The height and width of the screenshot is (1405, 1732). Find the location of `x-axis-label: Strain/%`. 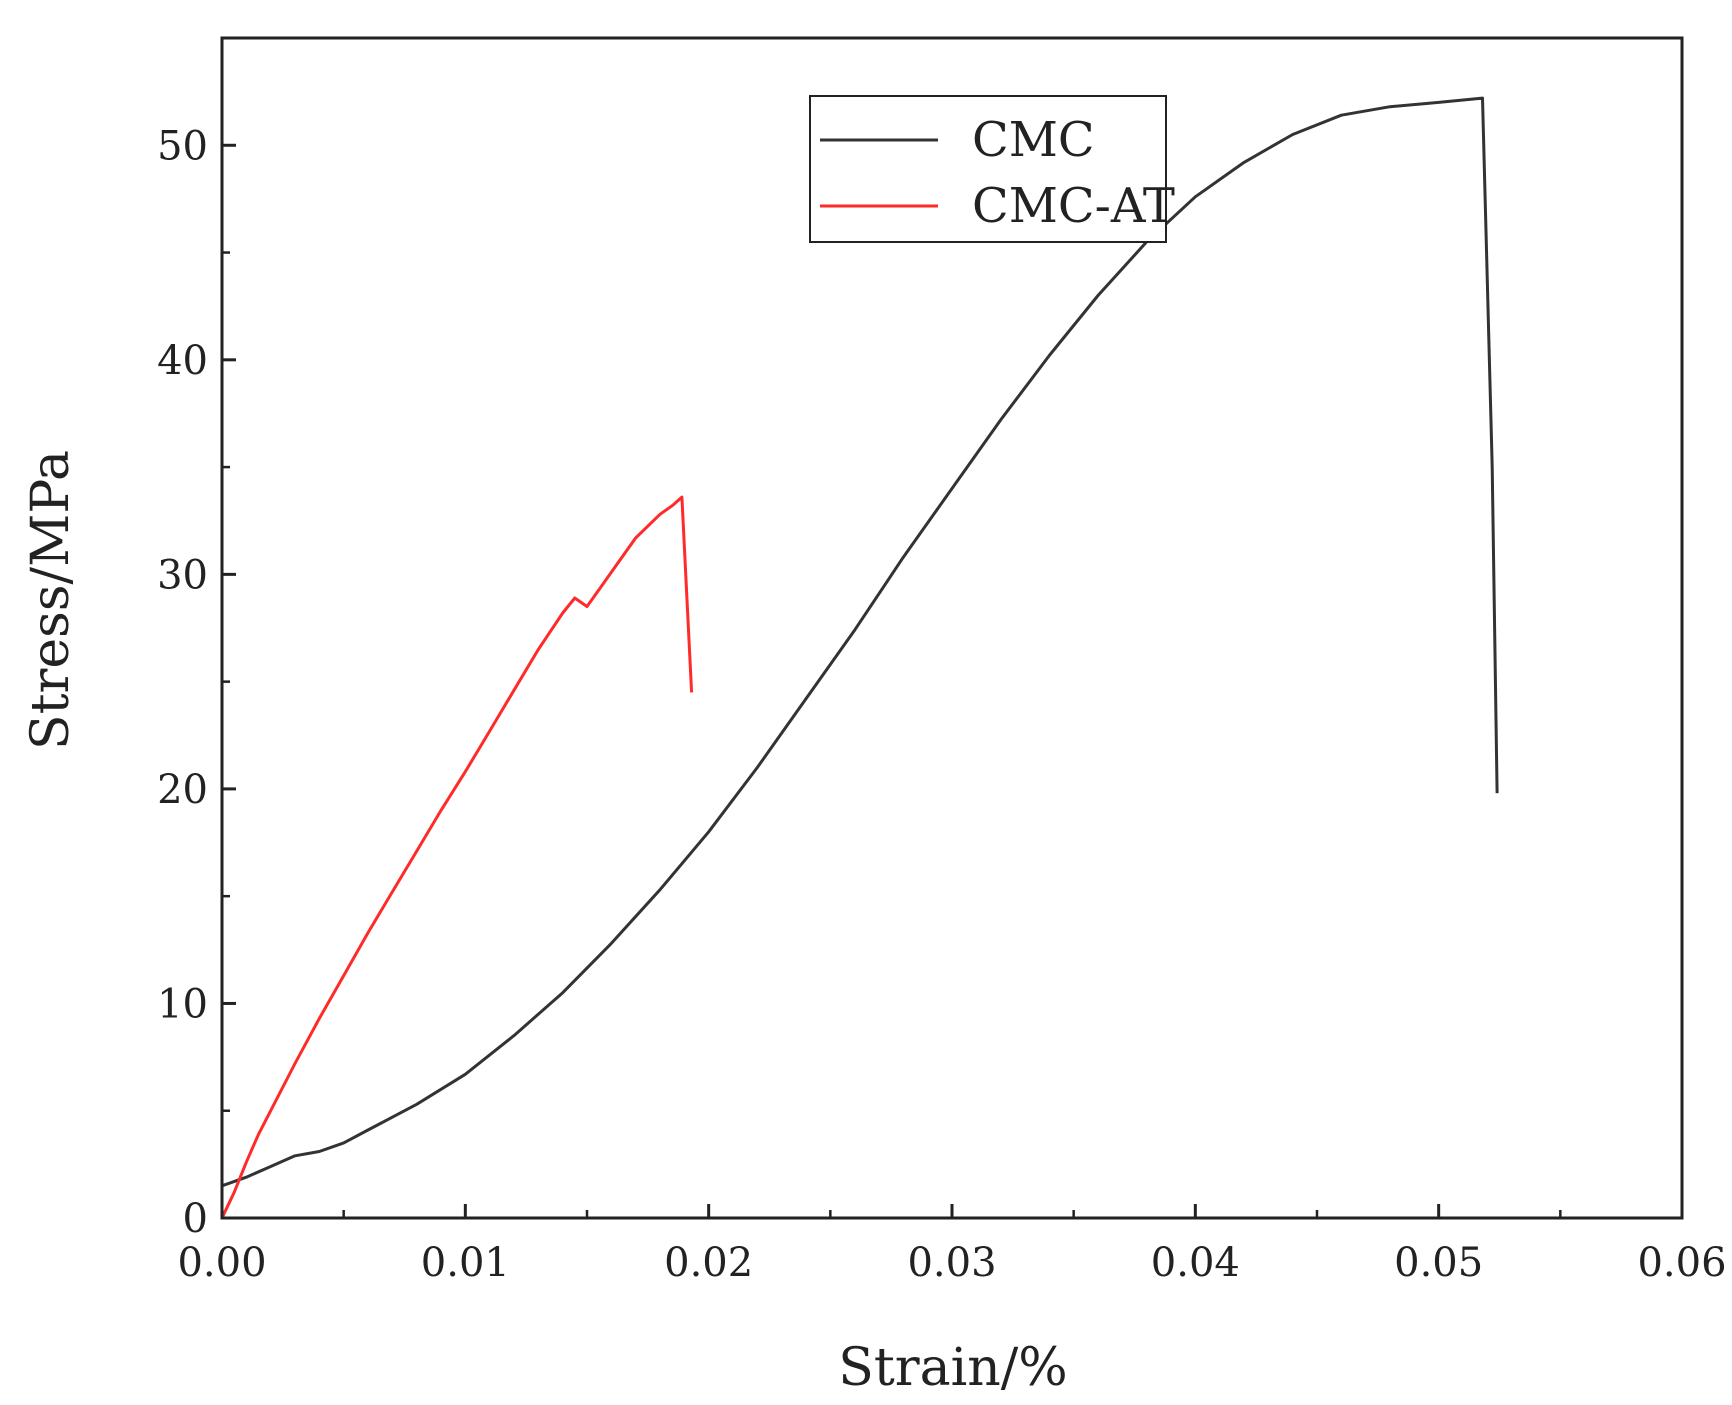

x-axis-label: Strain/% is located at coordinates (952, 1368).